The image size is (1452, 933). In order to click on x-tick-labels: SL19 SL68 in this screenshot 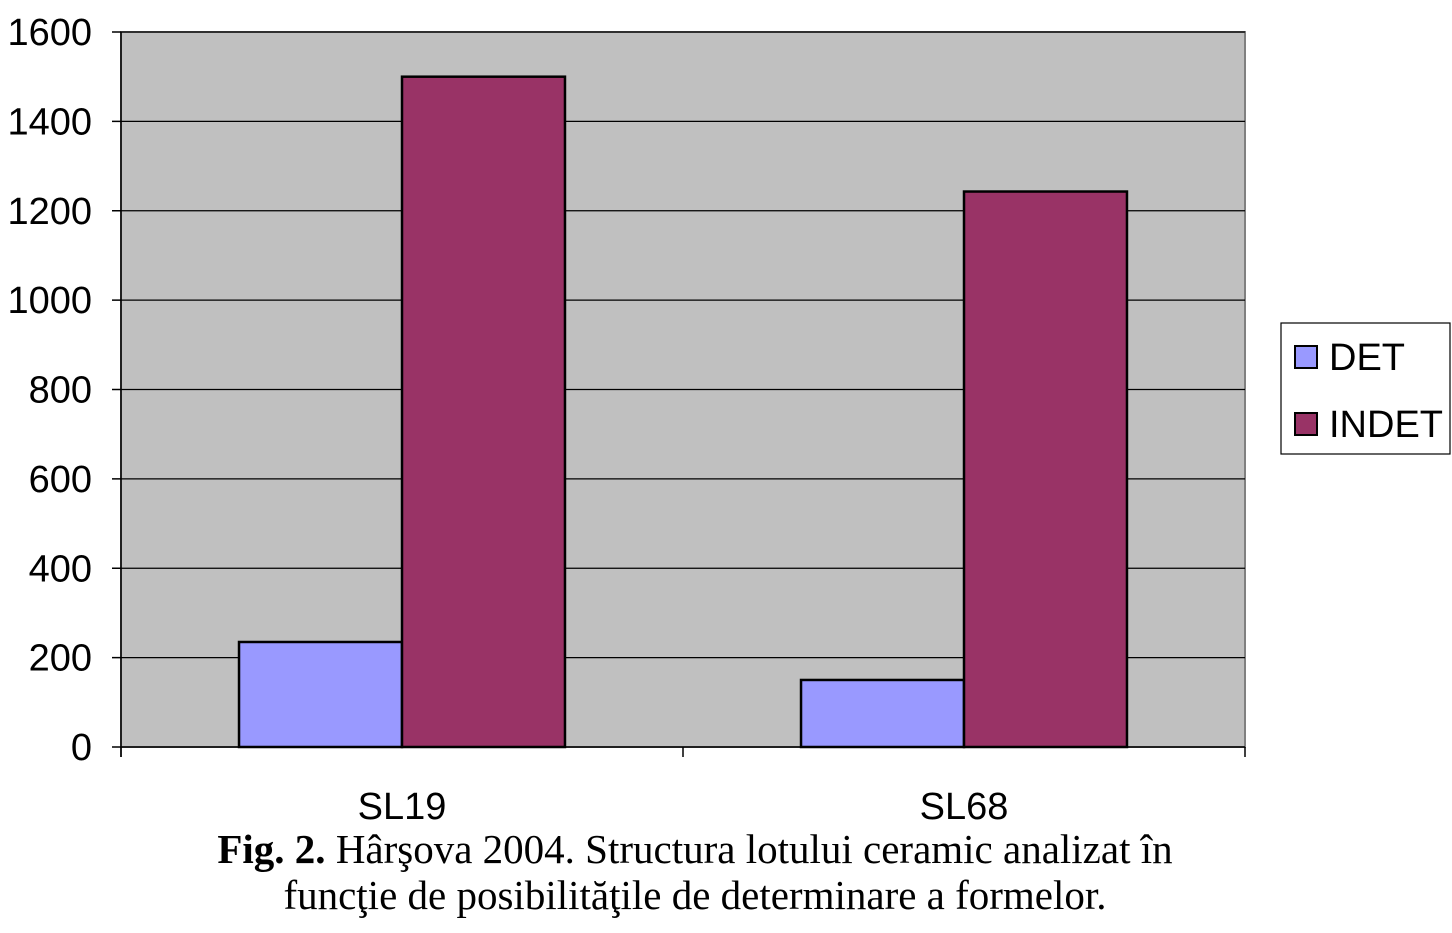, I will do `click(683, 803)`.